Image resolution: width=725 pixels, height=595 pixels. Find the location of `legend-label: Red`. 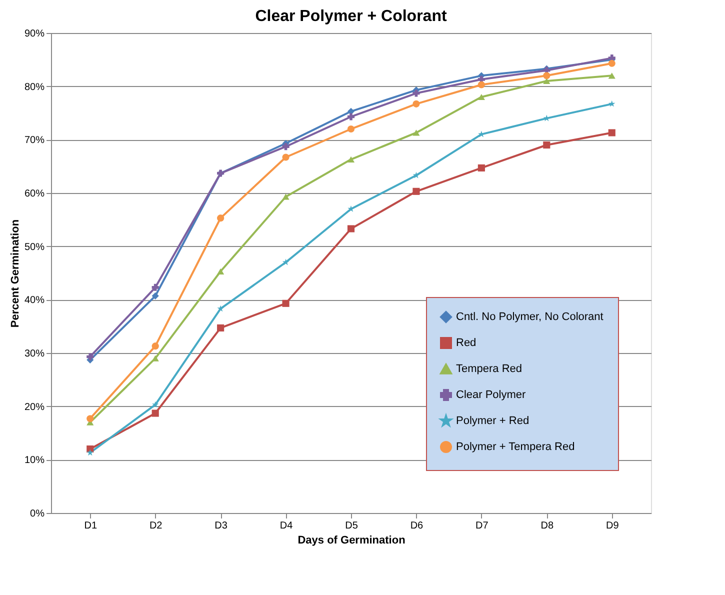

legend-label: Red is located at coordinates (466, 343).